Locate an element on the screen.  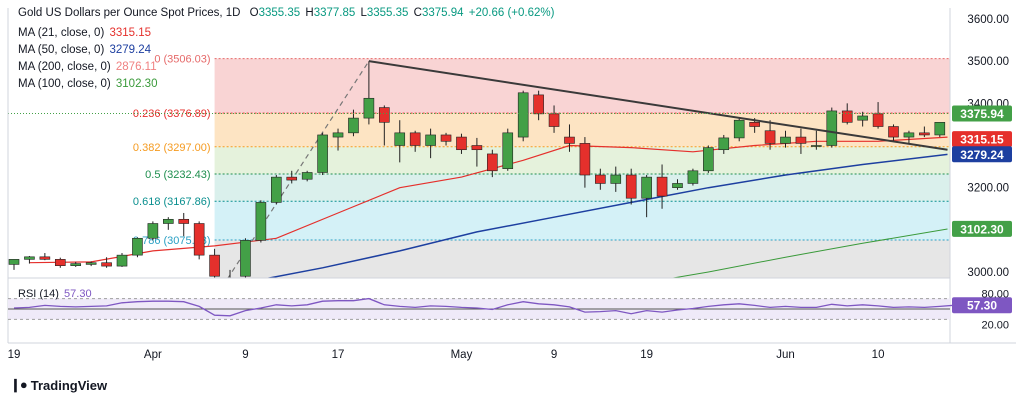
y-tick-label: 3000.00 is located at coordinates (988, 273).